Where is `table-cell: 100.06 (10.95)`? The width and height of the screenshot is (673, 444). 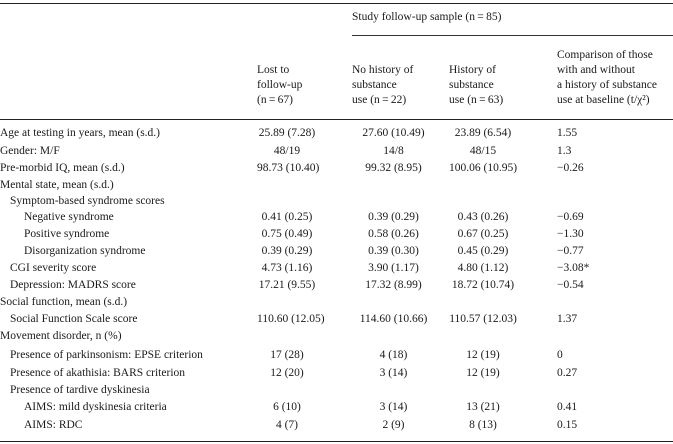
table-cell: 100.06 (10.95) is located at coordinates (483, 168).